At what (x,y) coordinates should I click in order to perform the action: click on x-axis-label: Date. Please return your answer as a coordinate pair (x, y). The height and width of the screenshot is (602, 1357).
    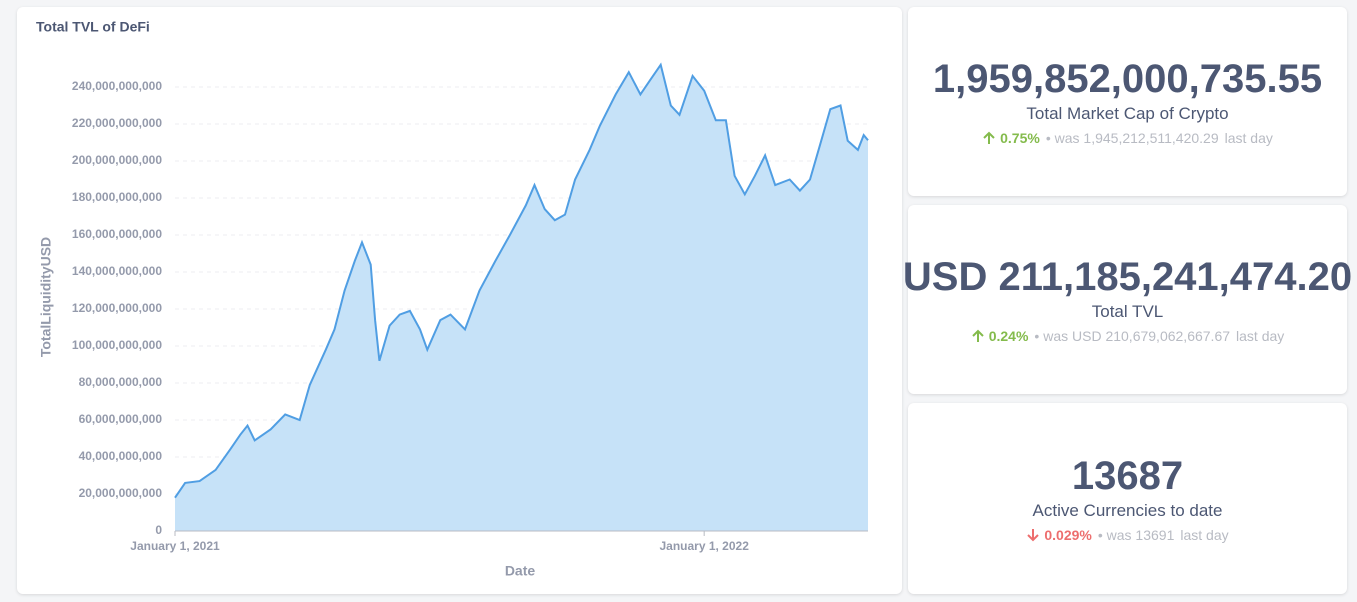
    Looking at the image, I should click on (520, 571).